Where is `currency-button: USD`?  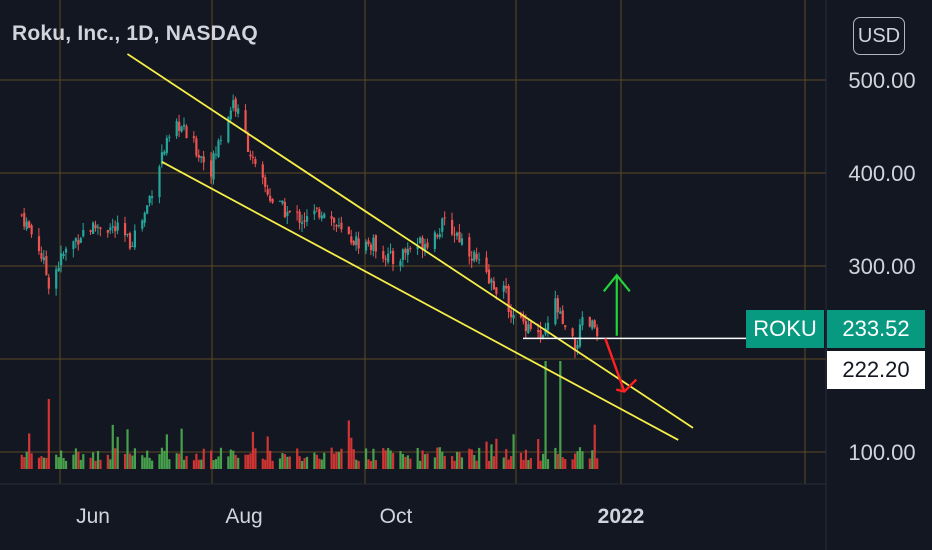
currency-button: USD is located at coordinates (879, 36).